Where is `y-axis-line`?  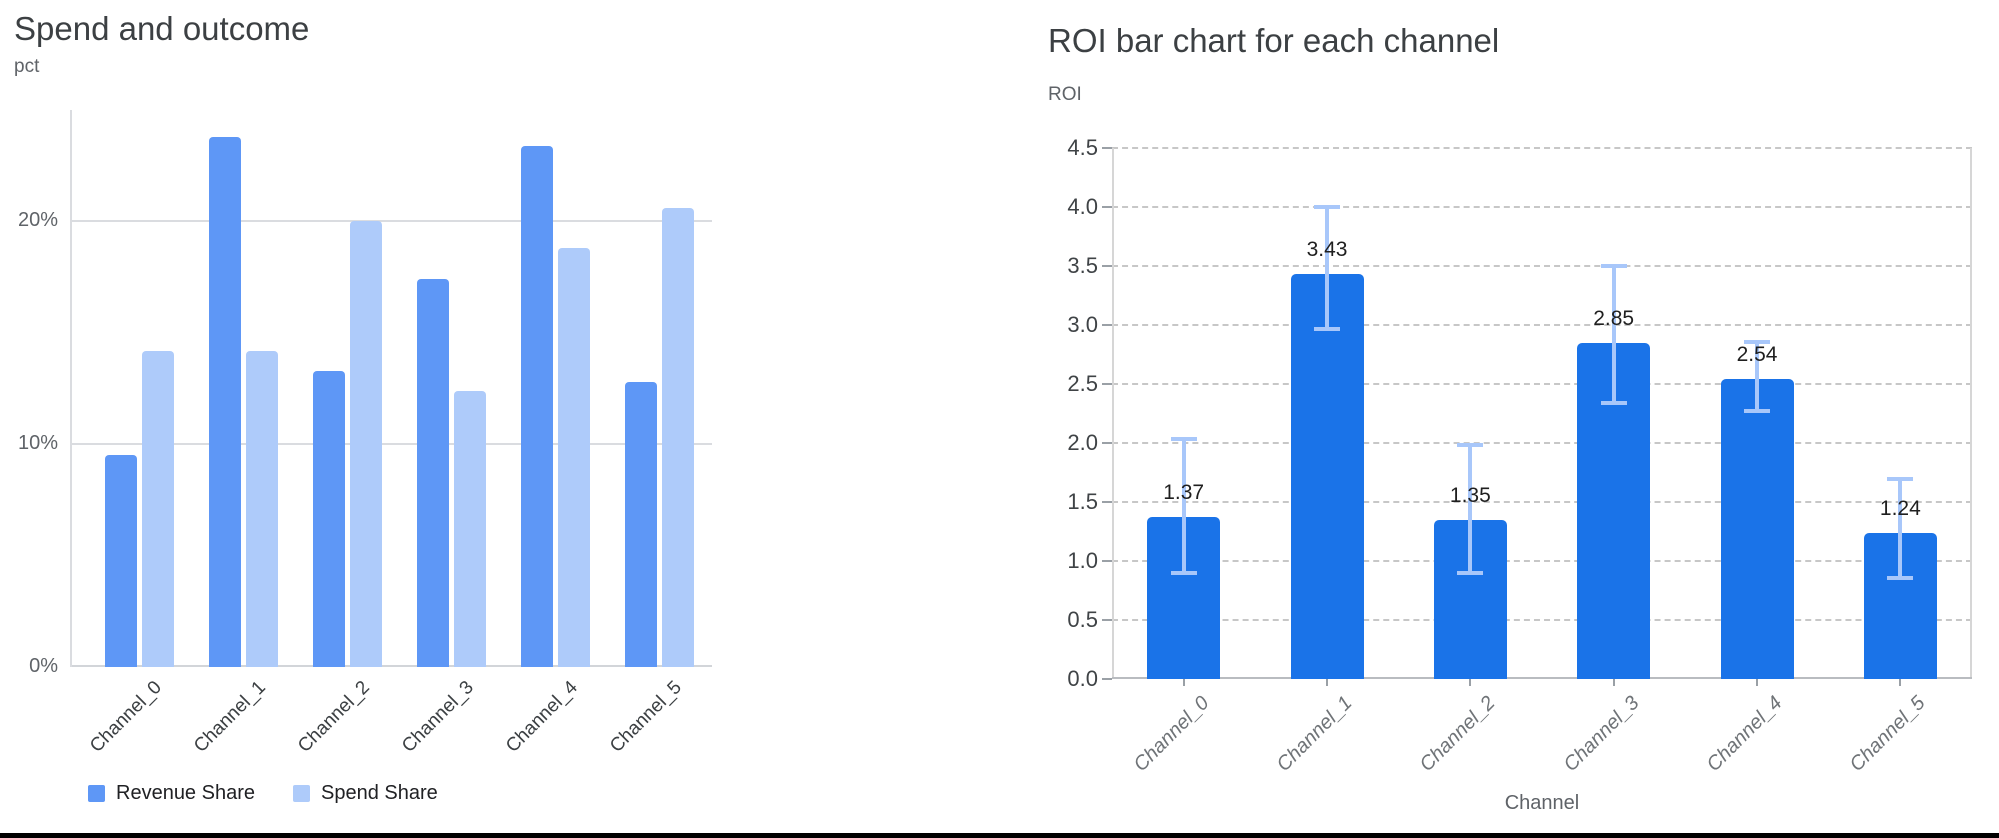 y-axis-line is located at coordinates (71, 388).